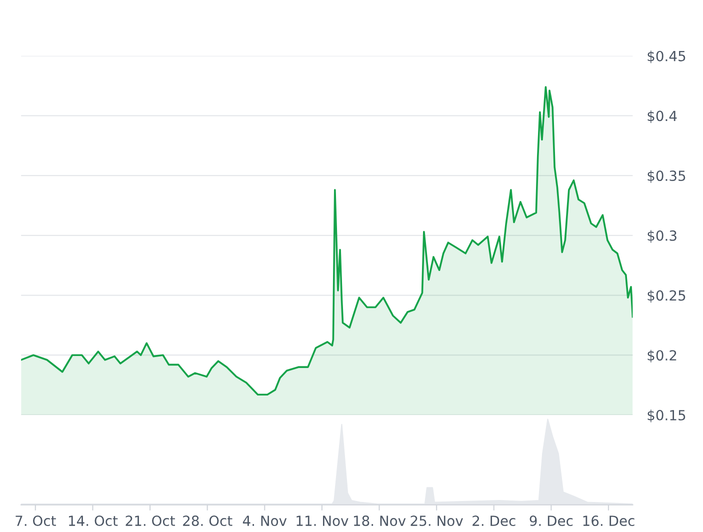 This screenshot has height=532, width=703. I want to click on y-tick-label: $0.35, so click(667, 176).